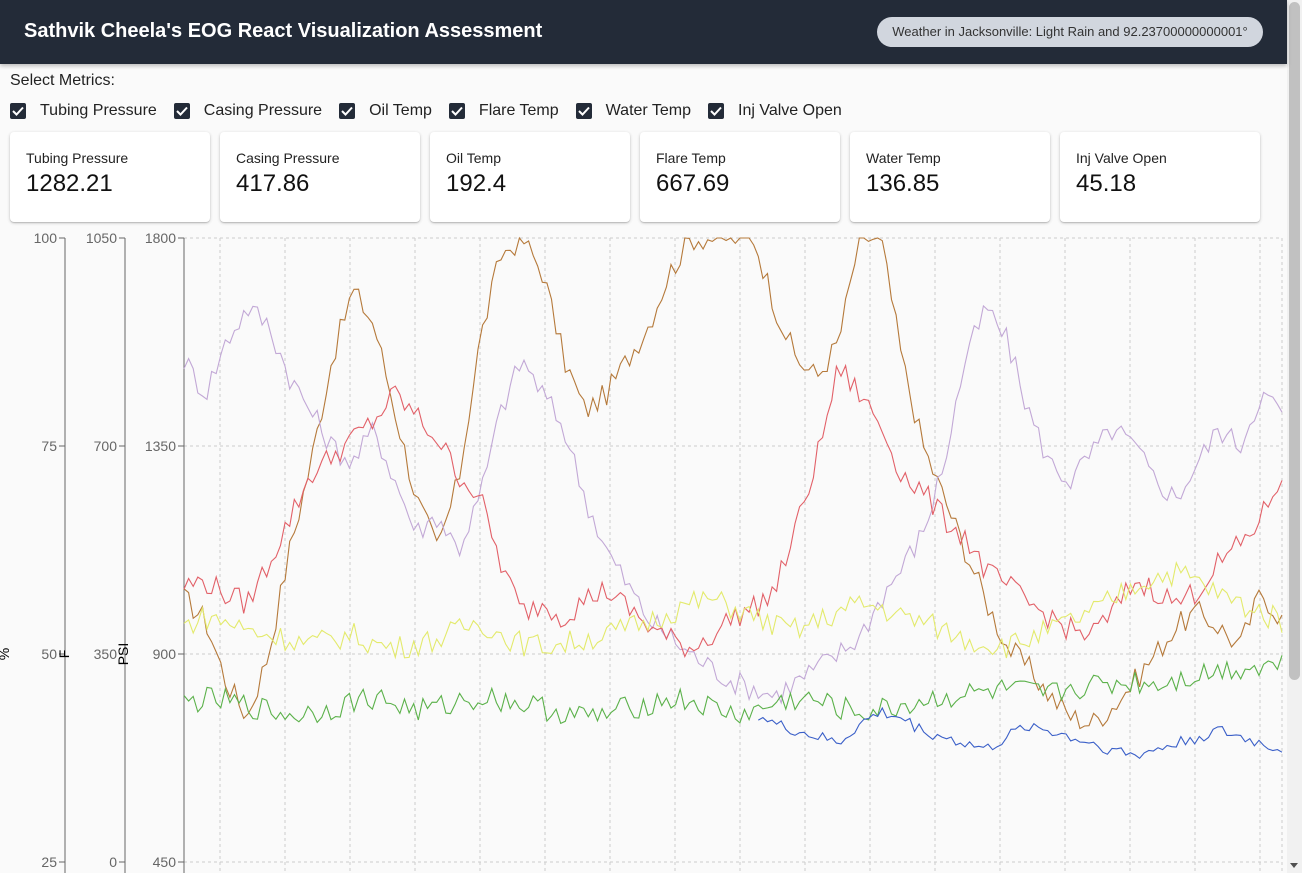  I want to click on metric-checkbox-oil-temp: Oil Temp, so click(385, 111).